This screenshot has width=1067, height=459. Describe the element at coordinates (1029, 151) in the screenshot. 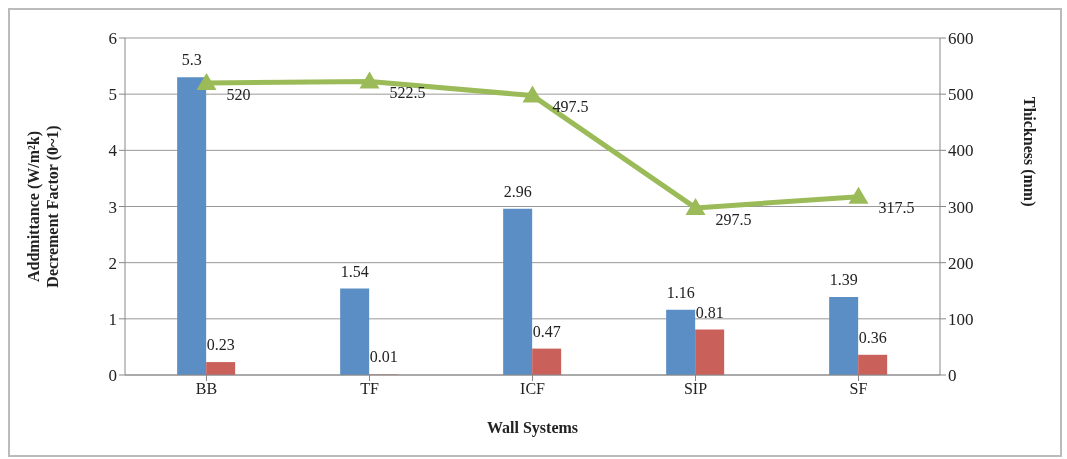

I see `y2-axis-title: Thickness (mm)` at that location.